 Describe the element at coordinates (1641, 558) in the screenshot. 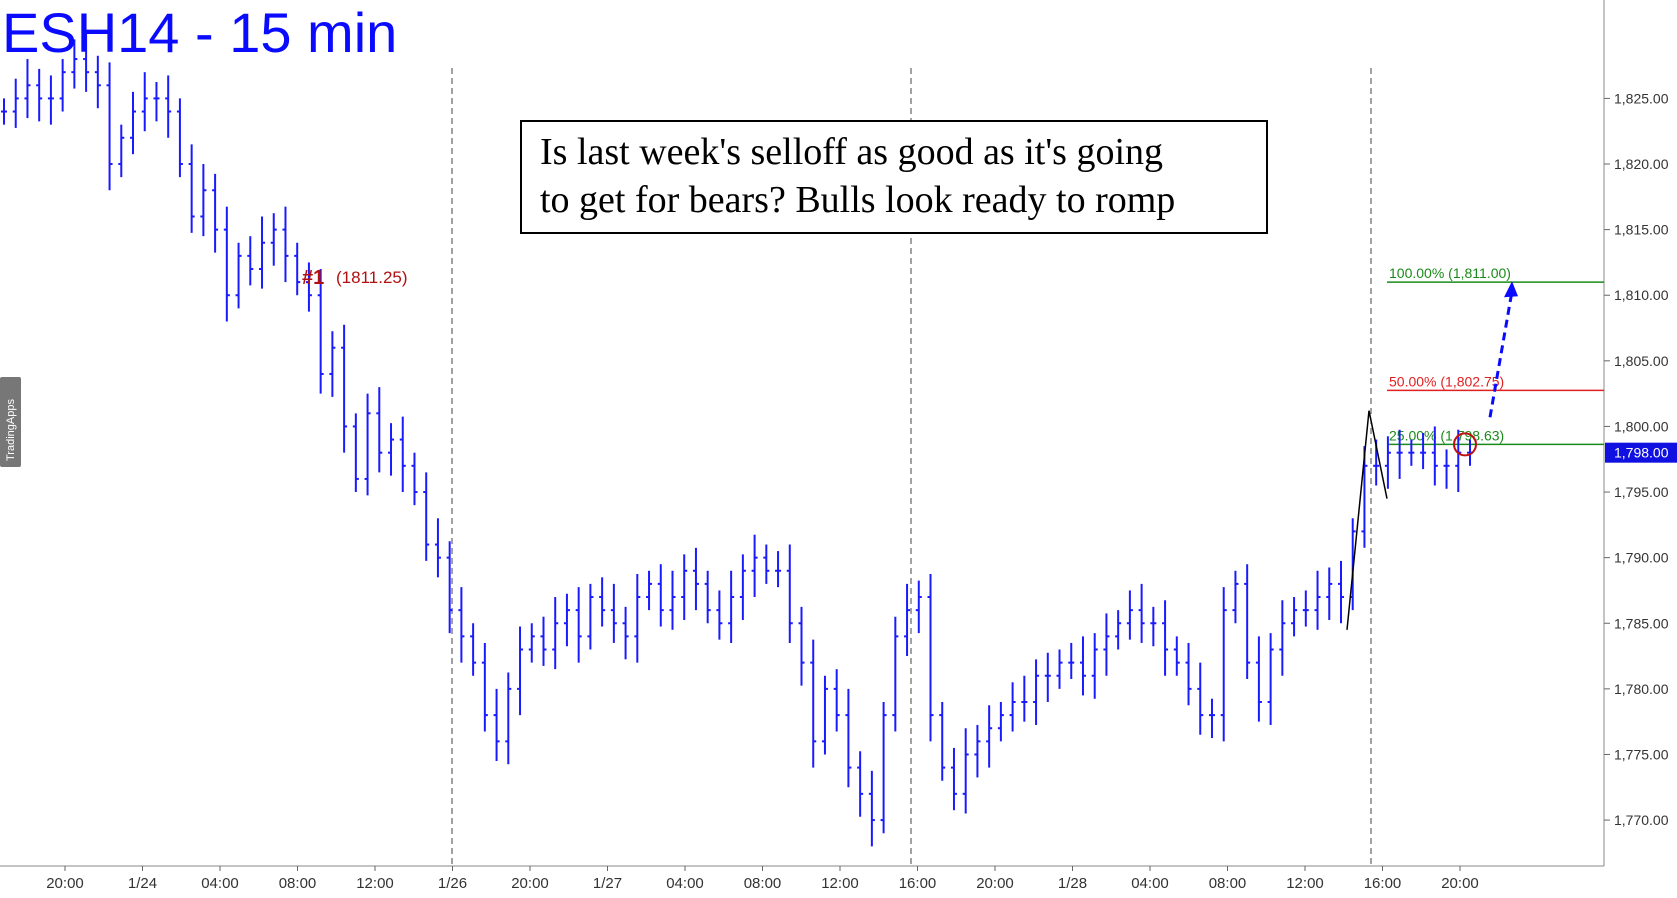

I see `y-tick-label: 1,790.00` at that location.